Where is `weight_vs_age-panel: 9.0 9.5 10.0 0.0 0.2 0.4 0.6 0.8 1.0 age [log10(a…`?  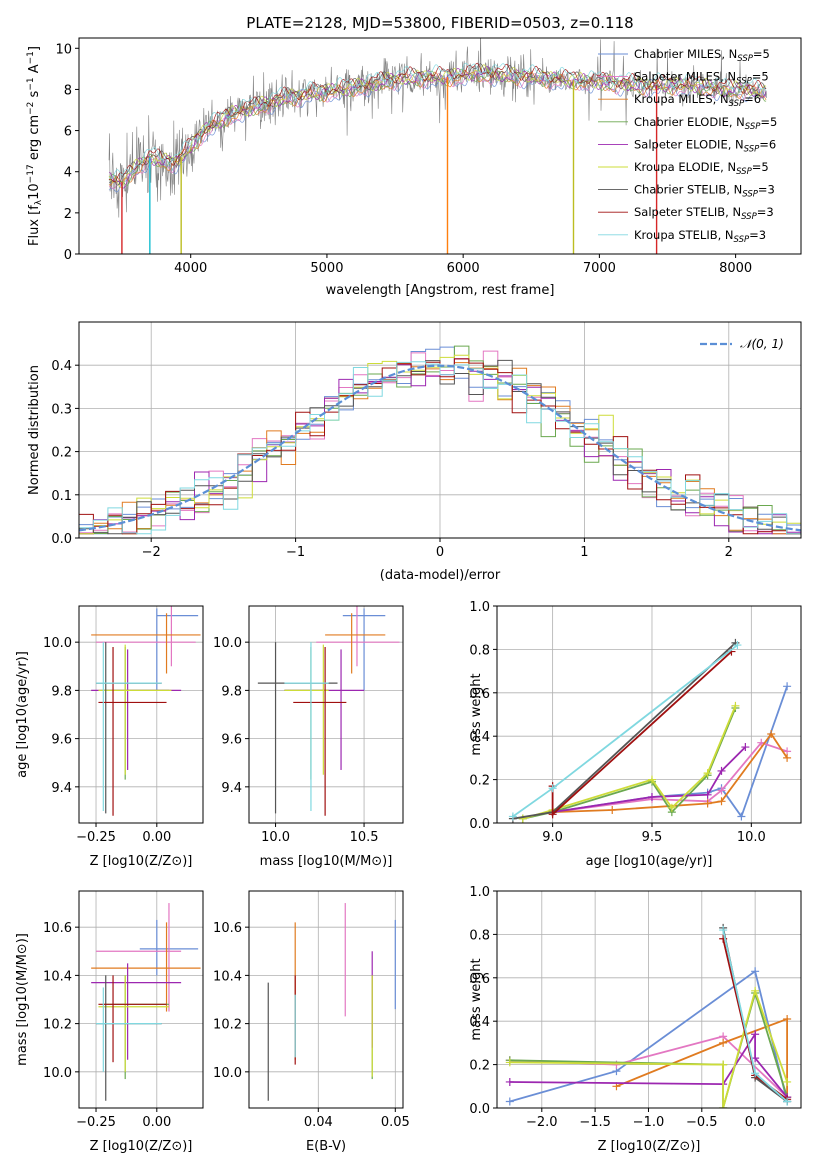
weight_vs_age-panel: 9.0 9.5 10.0 0.0 0.2 0.4 0.6 0.8 1.0 age [log10(a… is located at coordinates (635, 734).